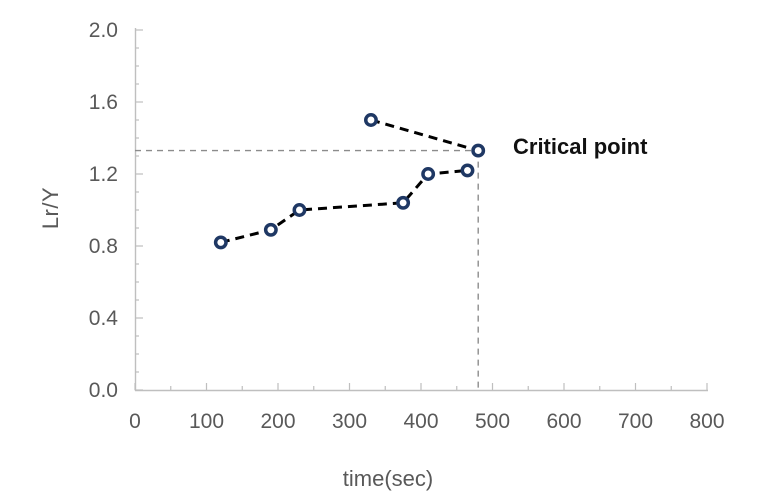  I want to click on x-tick-label: 400, so click(420, 421).